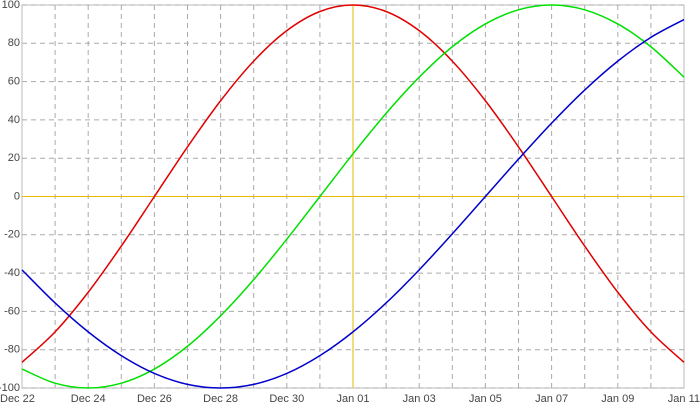 Image resolution: width=700 pixels, height=408 pixels. Describe the element at coordinates (17, 196) in the screenshot. I see `y-tick-label: 0` at that location.